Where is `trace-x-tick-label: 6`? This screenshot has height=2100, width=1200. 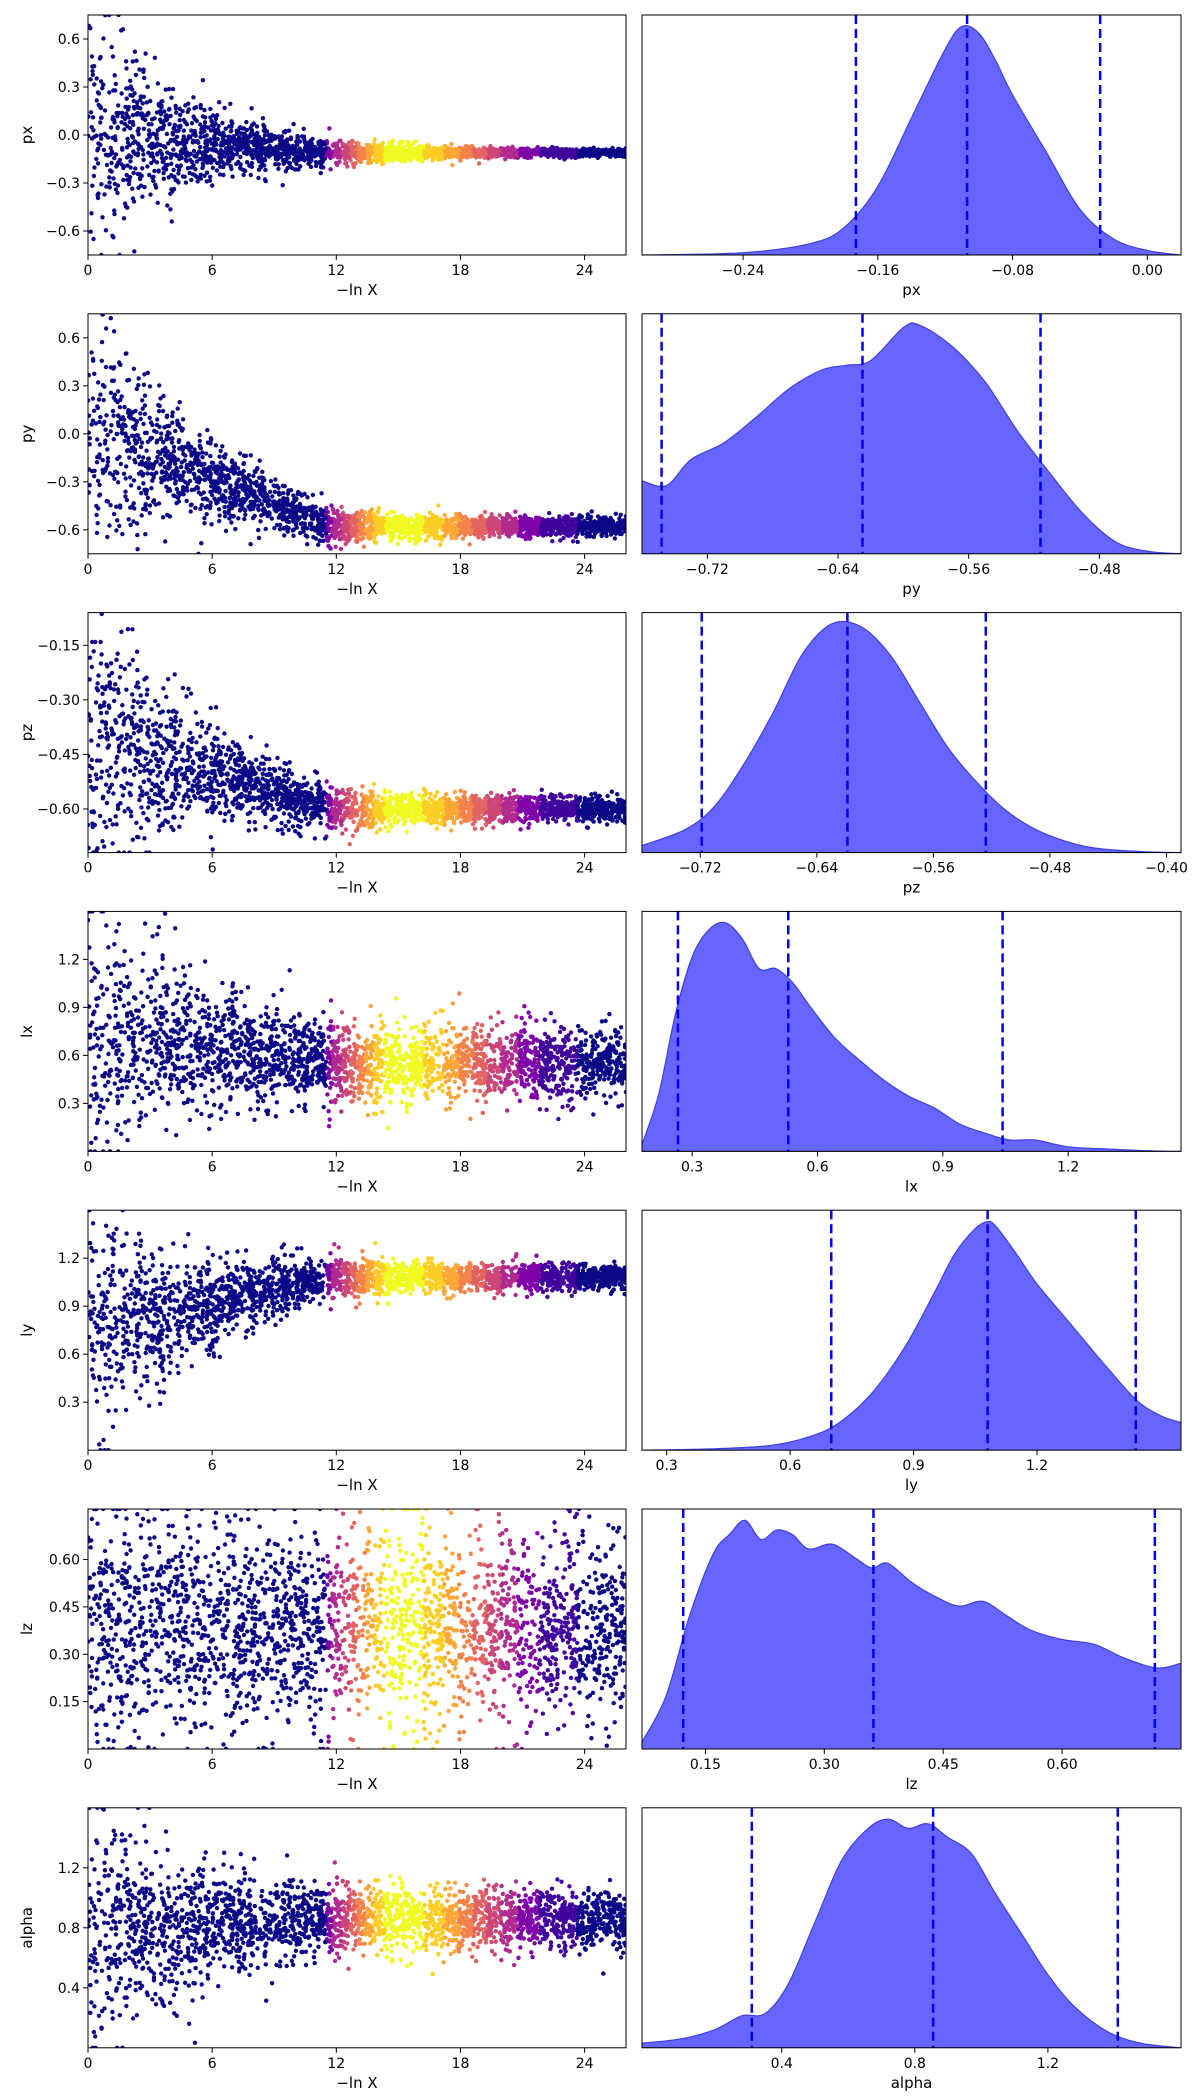 trace-x-tick-label: 6 is located at coordinates (212, 271).